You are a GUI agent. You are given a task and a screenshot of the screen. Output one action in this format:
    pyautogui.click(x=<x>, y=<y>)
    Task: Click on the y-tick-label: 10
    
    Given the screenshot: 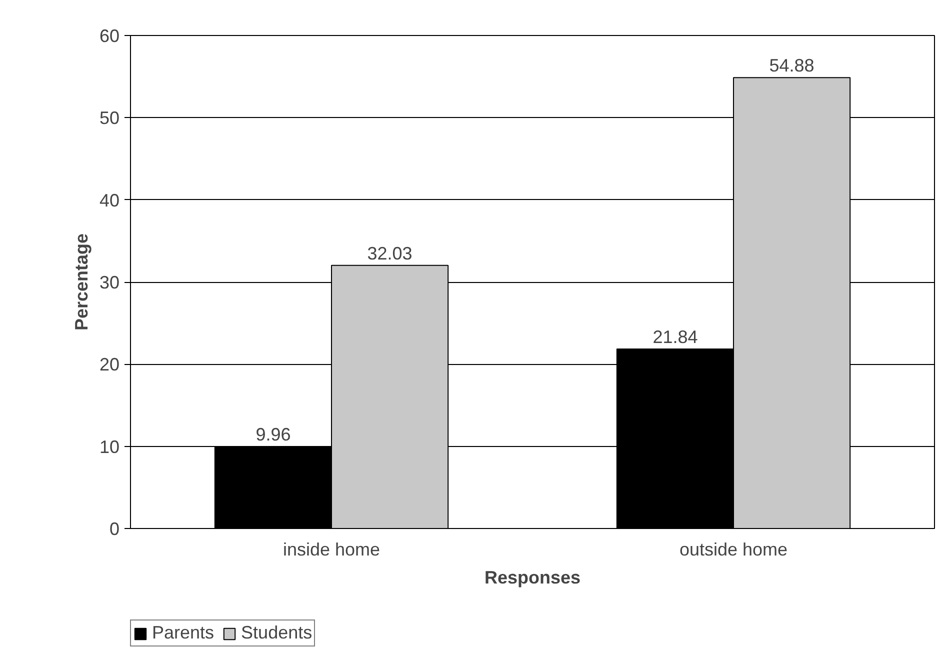 What is the action you would take?
    pyautogui.click(x=109, y=446)
    